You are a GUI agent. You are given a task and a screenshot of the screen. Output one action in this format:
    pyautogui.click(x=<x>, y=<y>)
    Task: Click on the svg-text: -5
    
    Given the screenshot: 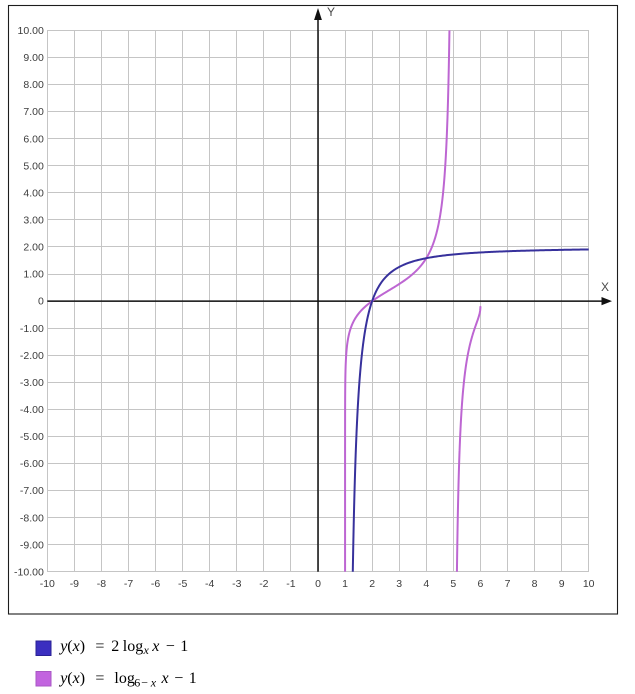 What is the action you would take?
    pyautogui.click(x=182, y=584)
    